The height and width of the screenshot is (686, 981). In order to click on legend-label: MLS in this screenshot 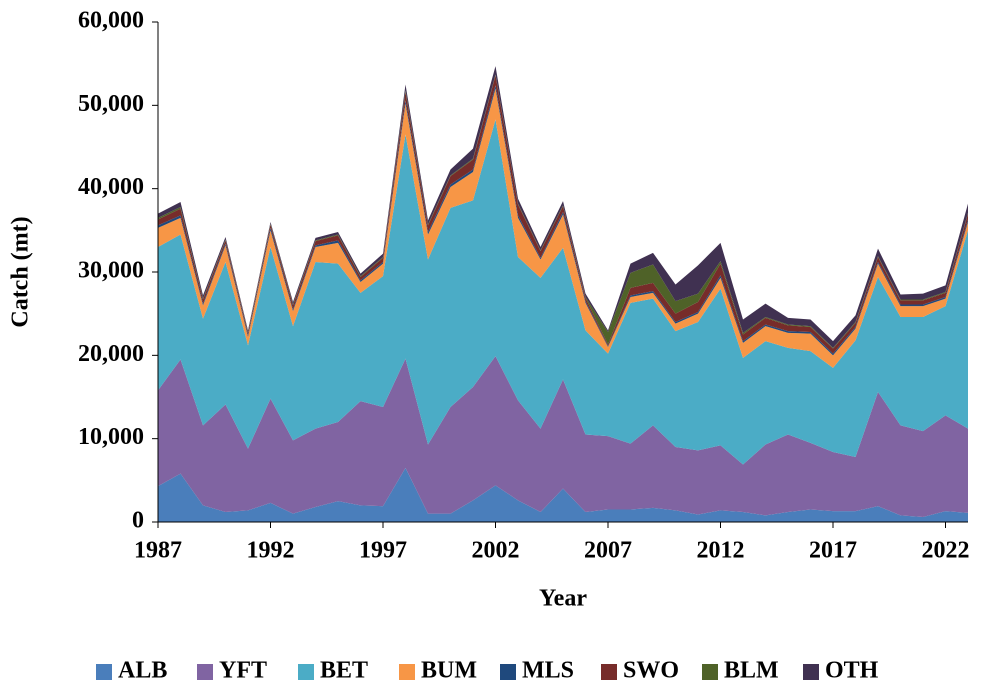, I will do `click(548, 671)`.